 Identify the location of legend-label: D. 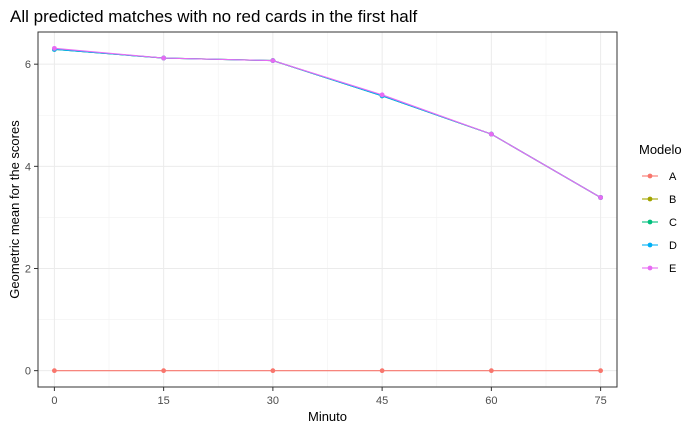
(673, 246).